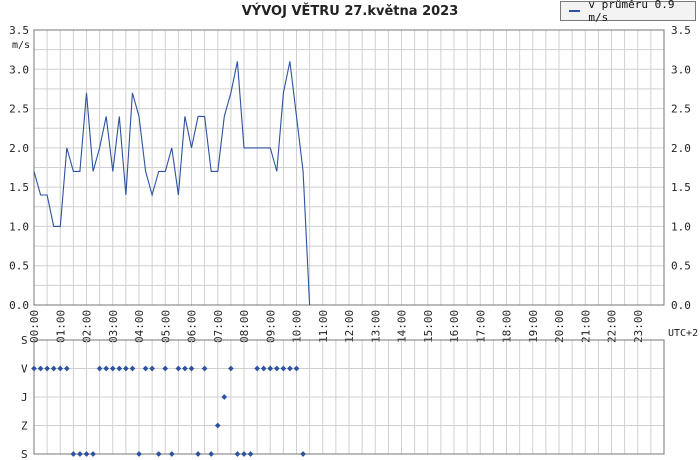 Image resolution: width=700 pixels, height=460 pixels. Describe the element at coordinates (244, 326) in the screenshot. I see `x-tick-label: 08:00` at that location.